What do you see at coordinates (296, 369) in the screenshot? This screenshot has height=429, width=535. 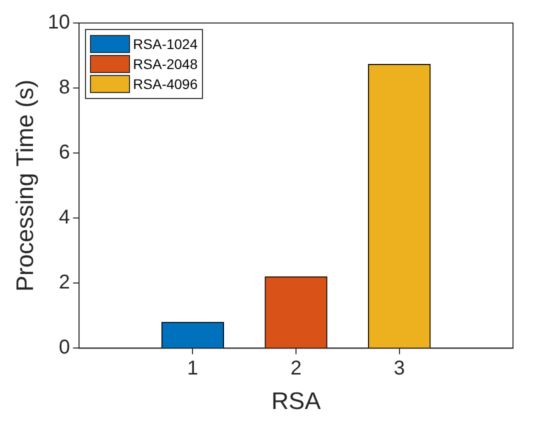 I see `x-tick-label: 2` at bounding box center [296, 369].